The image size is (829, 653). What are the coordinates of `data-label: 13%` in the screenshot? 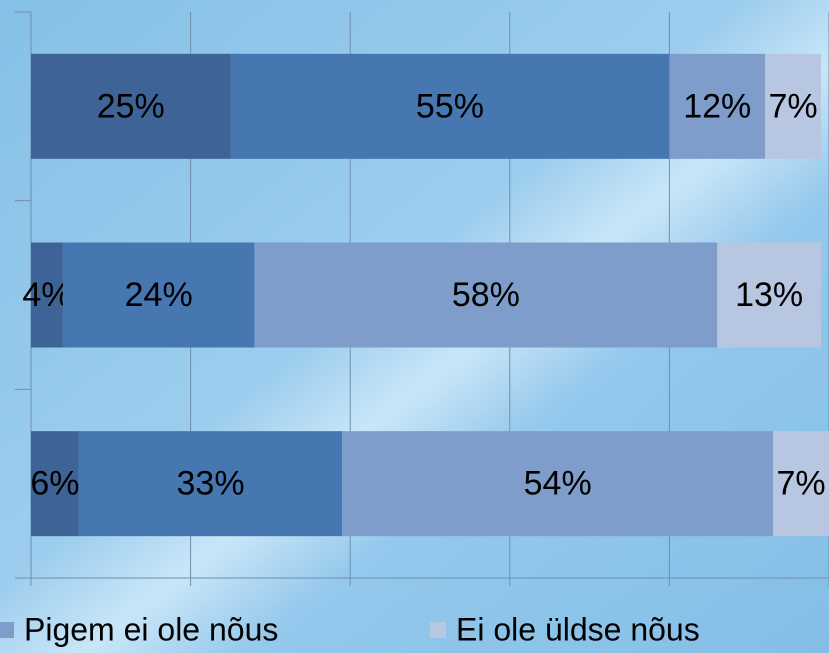 It's located at (769, 295).